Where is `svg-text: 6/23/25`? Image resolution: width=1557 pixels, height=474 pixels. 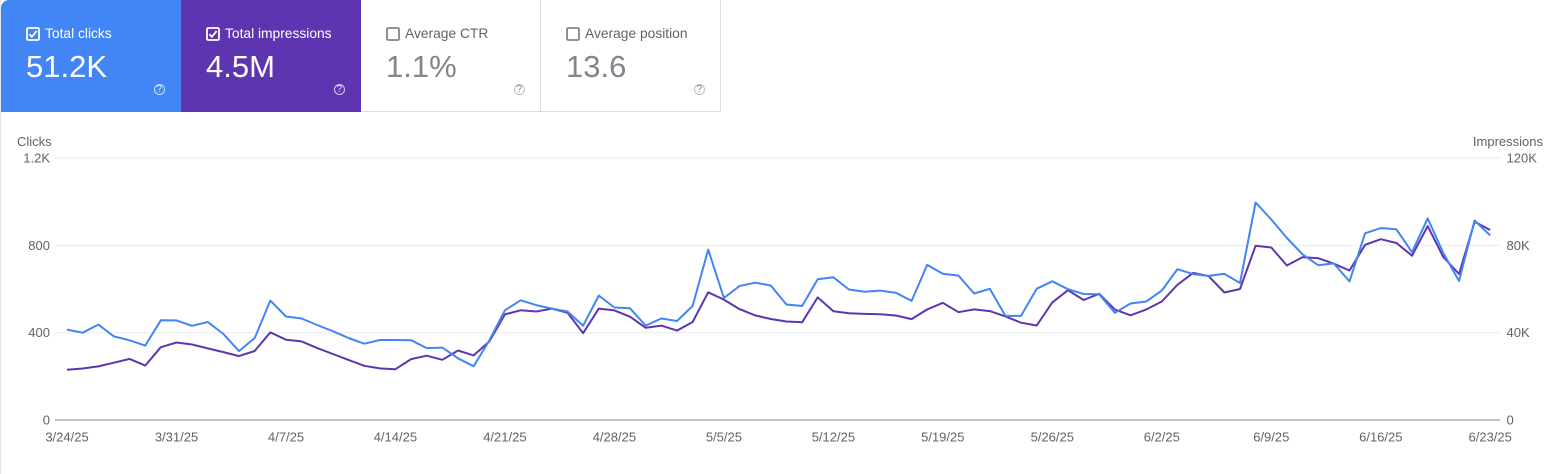
svg-text: 6/23/25 is located at coordinates (1490, 437).